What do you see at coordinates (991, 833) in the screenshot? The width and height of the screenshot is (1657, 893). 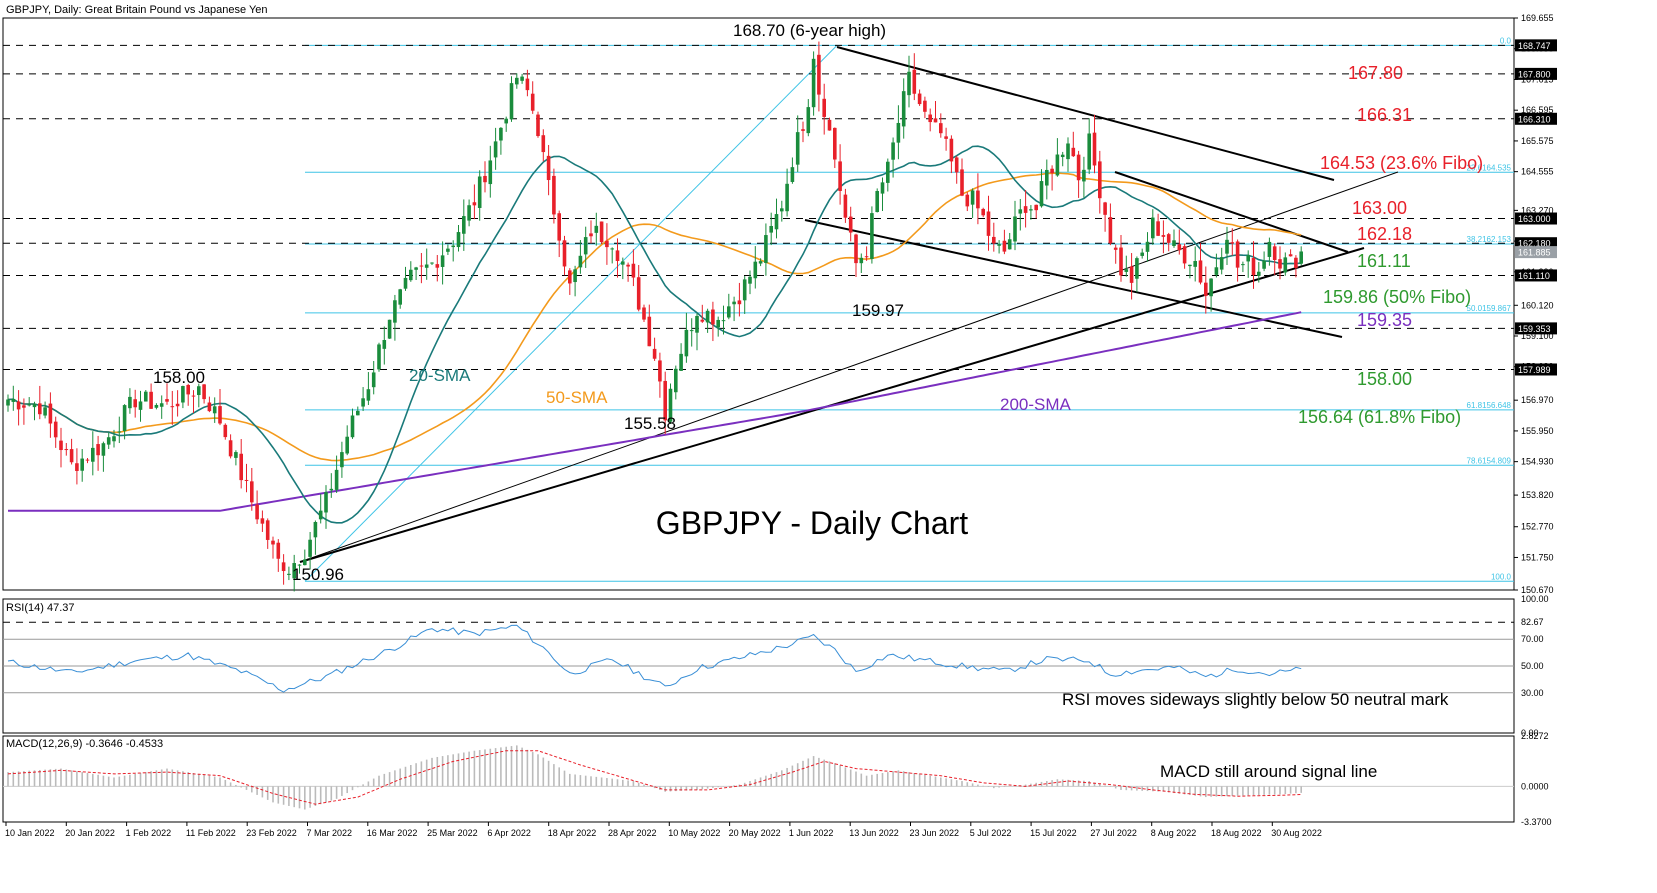 I see `x-tick-label: 5 Jul 2022` at bounding box center [991, 833].